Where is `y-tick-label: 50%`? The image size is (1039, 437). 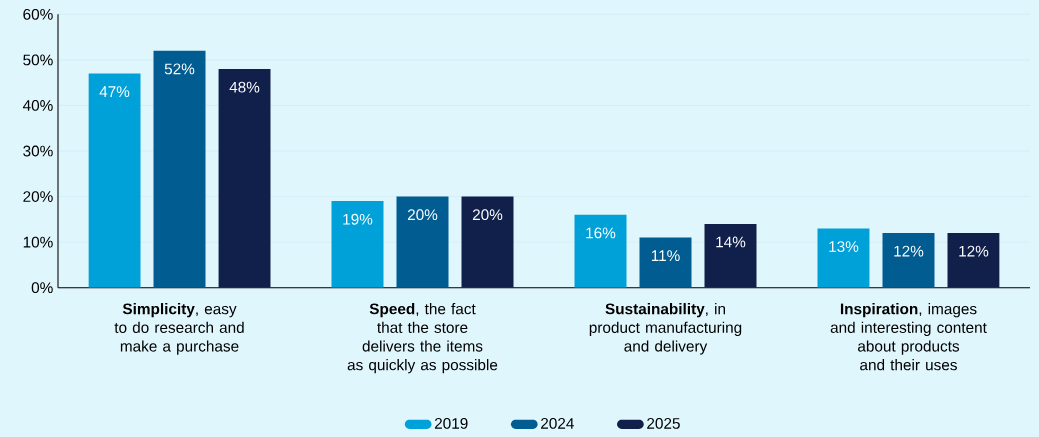 y-tick-label: 50% is located at coordinates (38, 60).